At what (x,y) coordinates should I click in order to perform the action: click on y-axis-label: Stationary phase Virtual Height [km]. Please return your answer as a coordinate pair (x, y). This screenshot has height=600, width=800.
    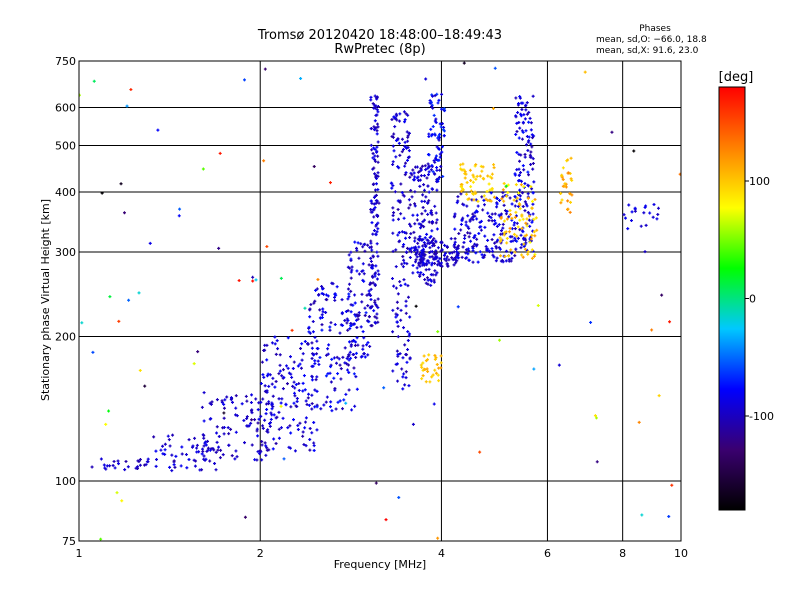
    Looking at the image, I should click on (45, 300).